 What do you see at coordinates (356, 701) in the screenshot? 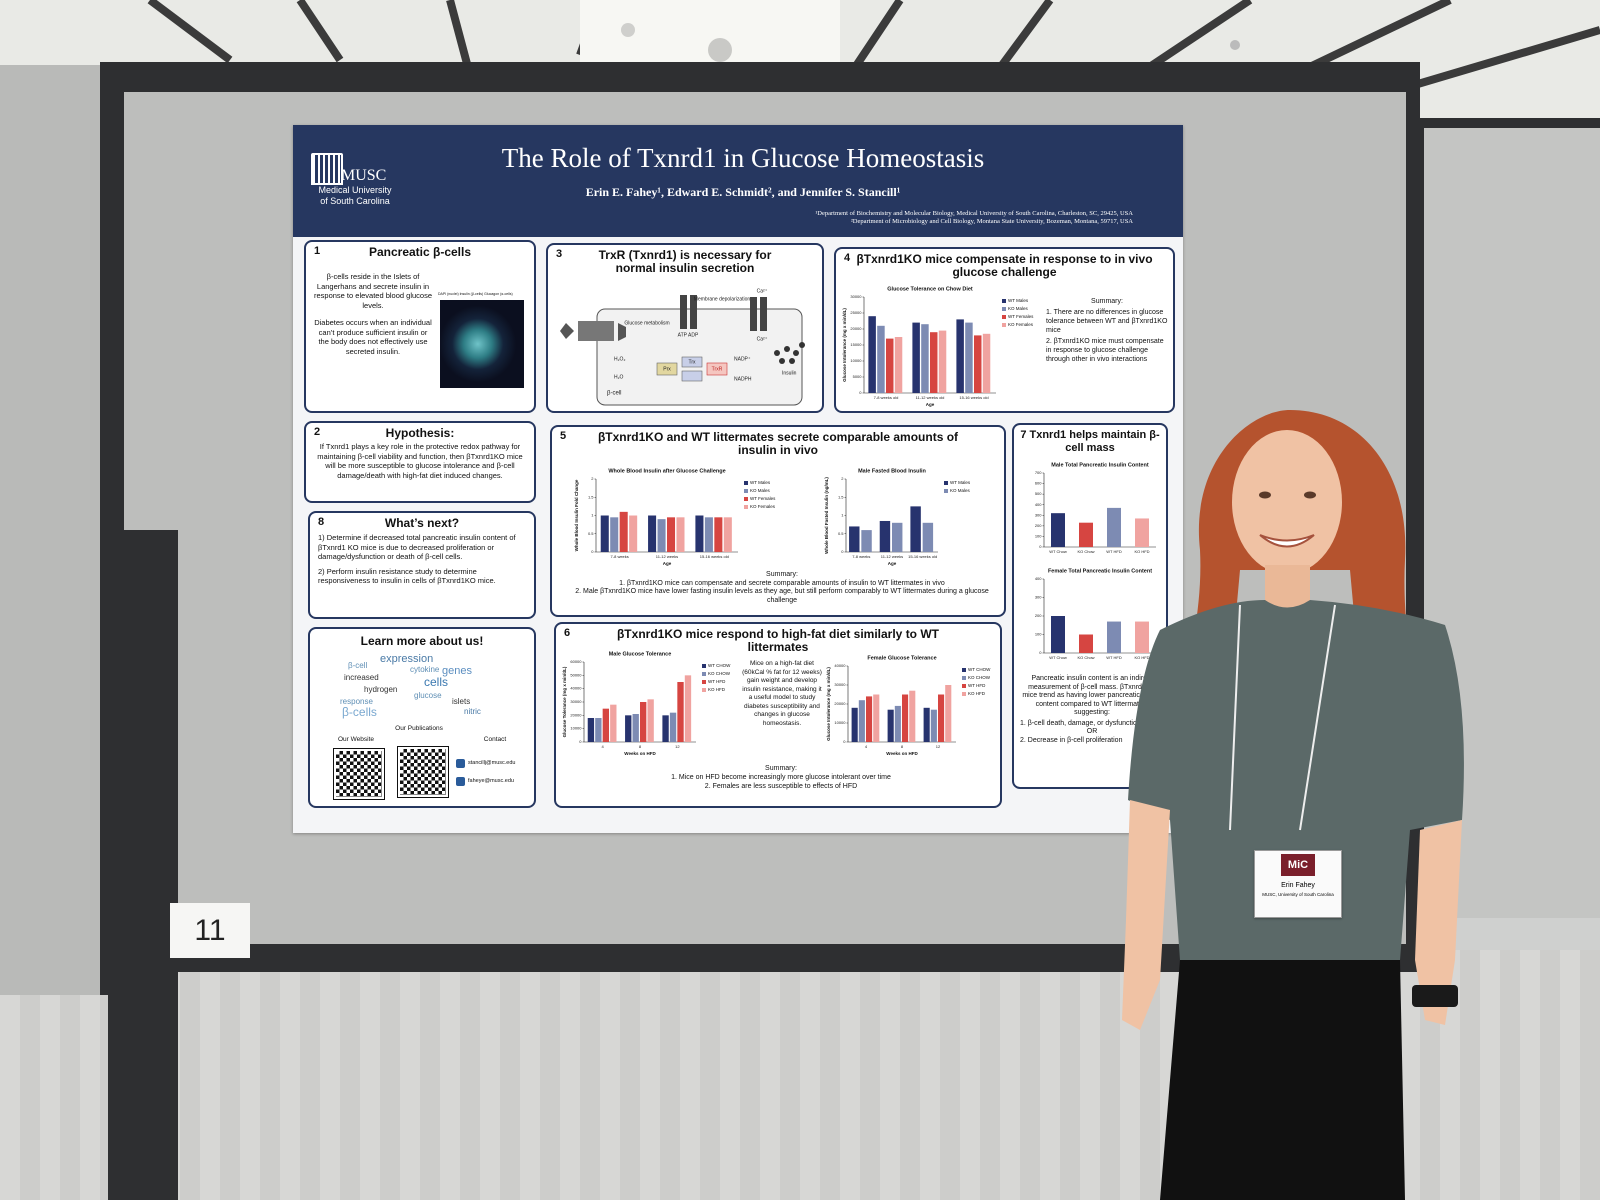
I see `word: response` at bounding box center [356, 701].